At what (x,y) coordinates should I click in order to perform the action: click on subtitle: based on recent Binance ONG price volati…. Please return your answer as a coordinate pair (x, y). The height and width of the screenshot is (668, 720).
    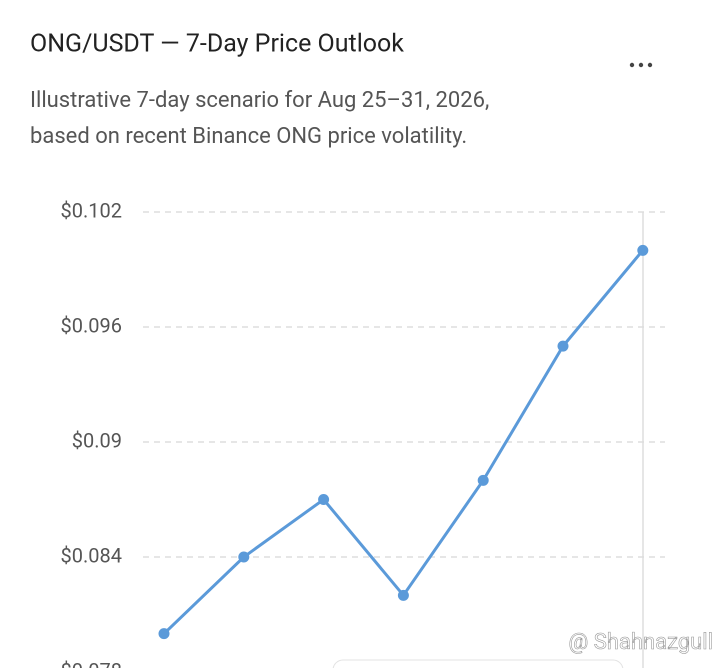
    Looking at the image, I should click on (248, 136).